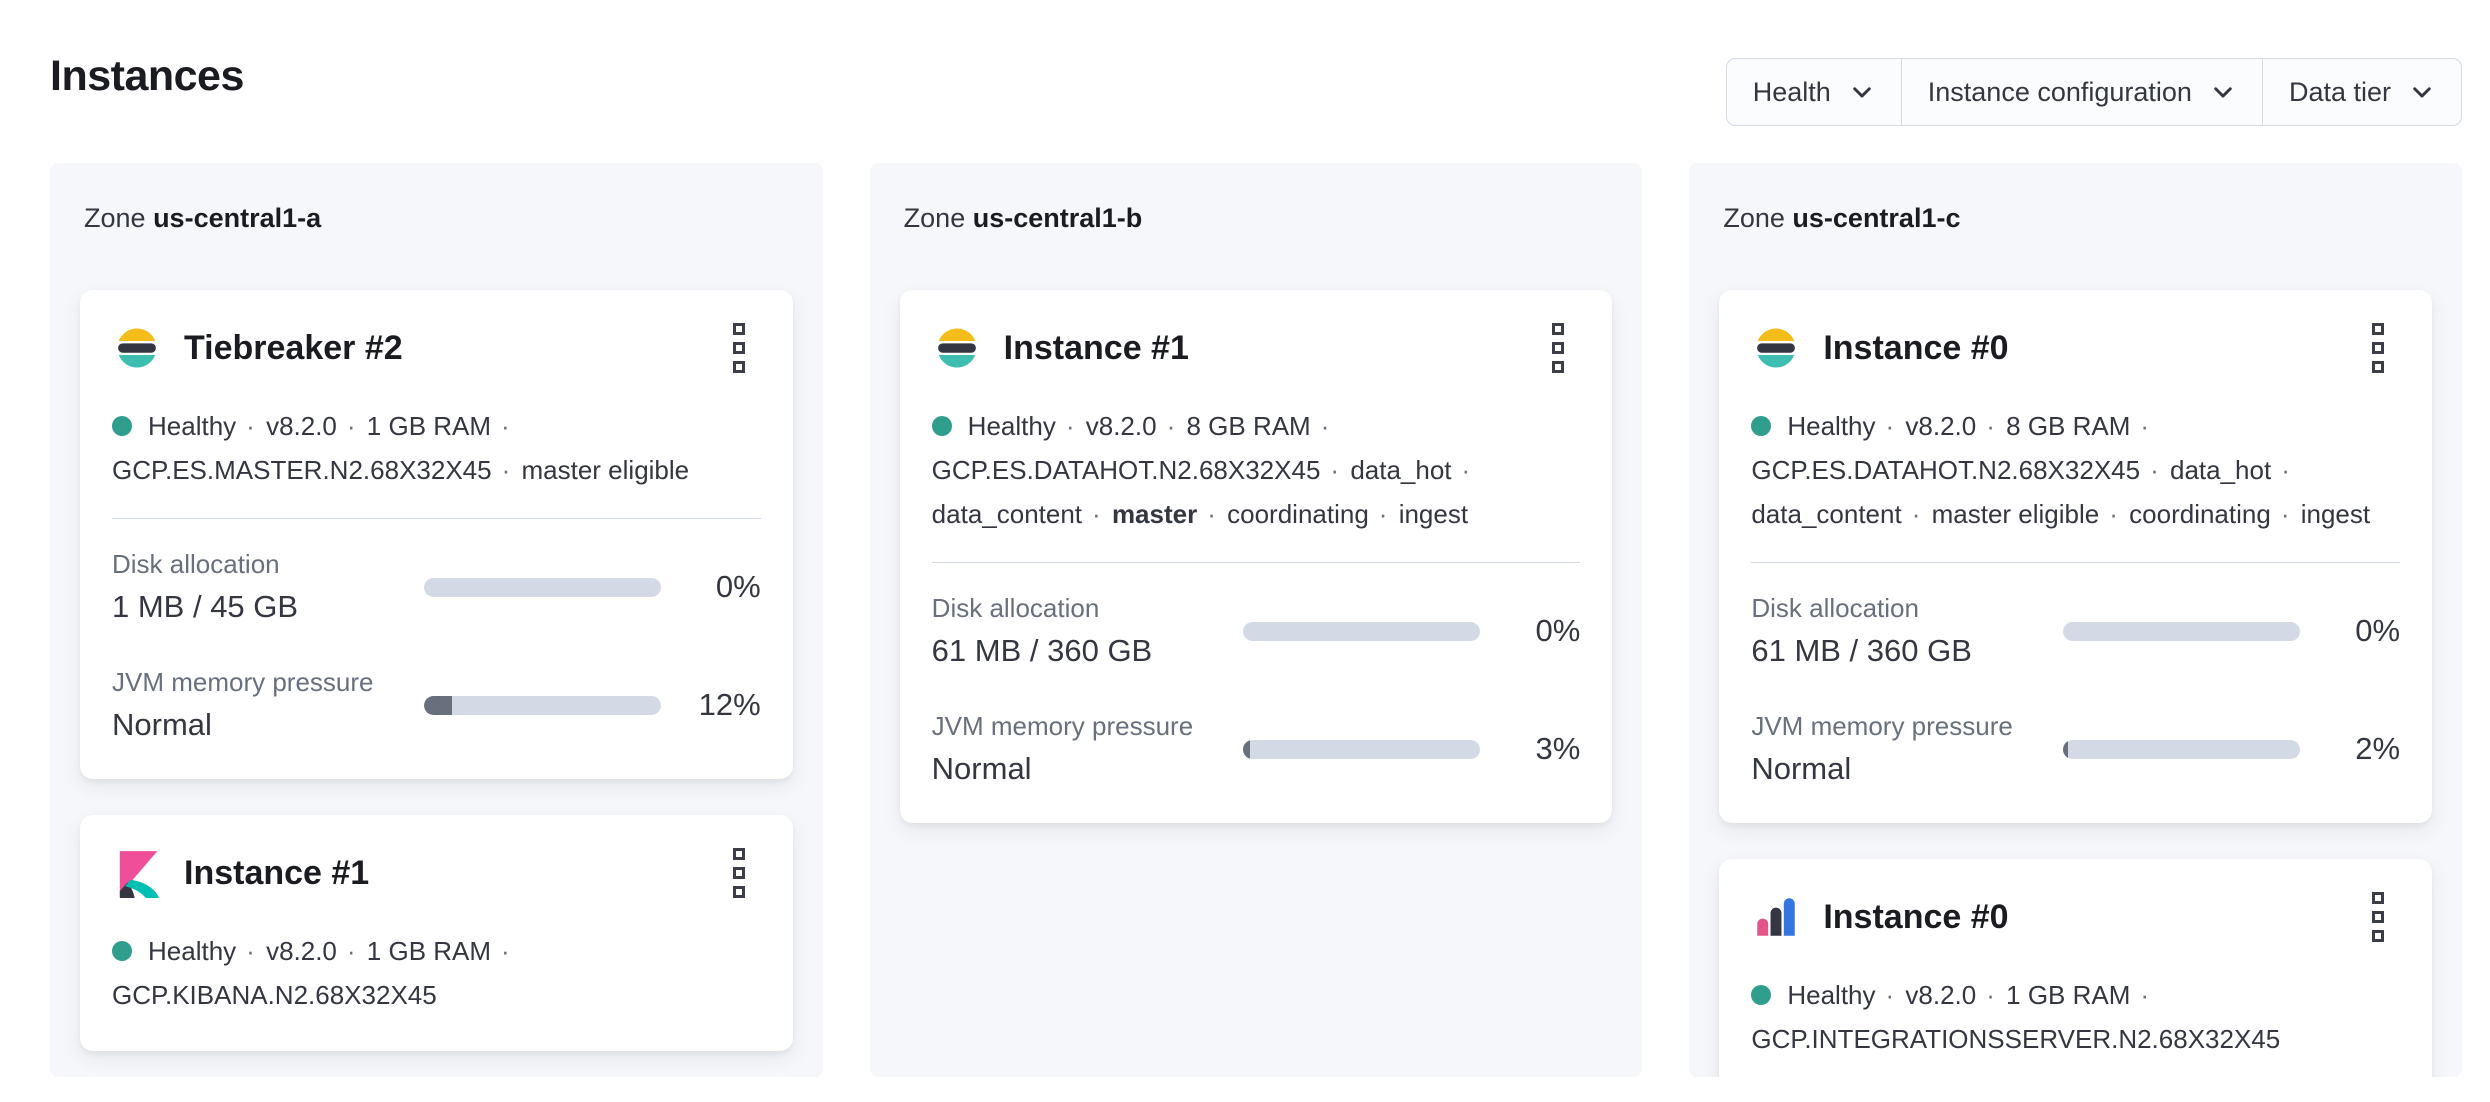 Image resolution: width=2490 pixels, height=1102 pixels. What do you see at coordinates (274, 995) in the screenshot?
I see `meta-text: GCP.KIBANA.N2.68X32X45` at bounding box center [274, 995].